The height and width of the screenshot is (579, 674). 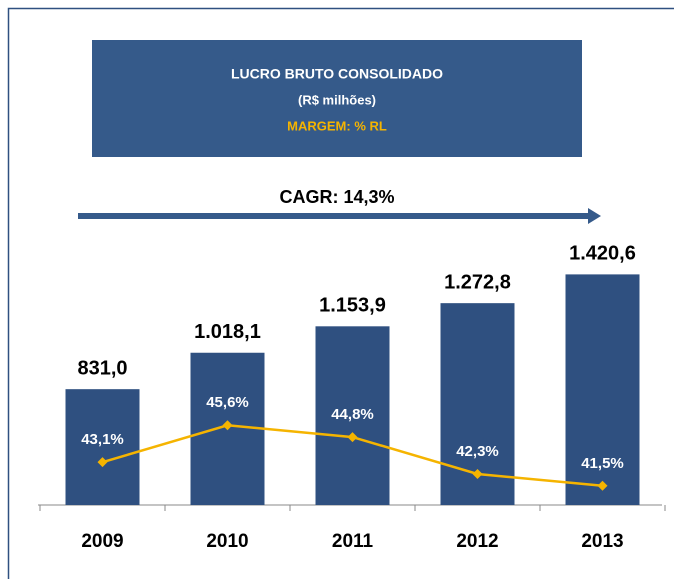 I want to click on bar-value-label: 1.420,6, so click(x=602, y=254).